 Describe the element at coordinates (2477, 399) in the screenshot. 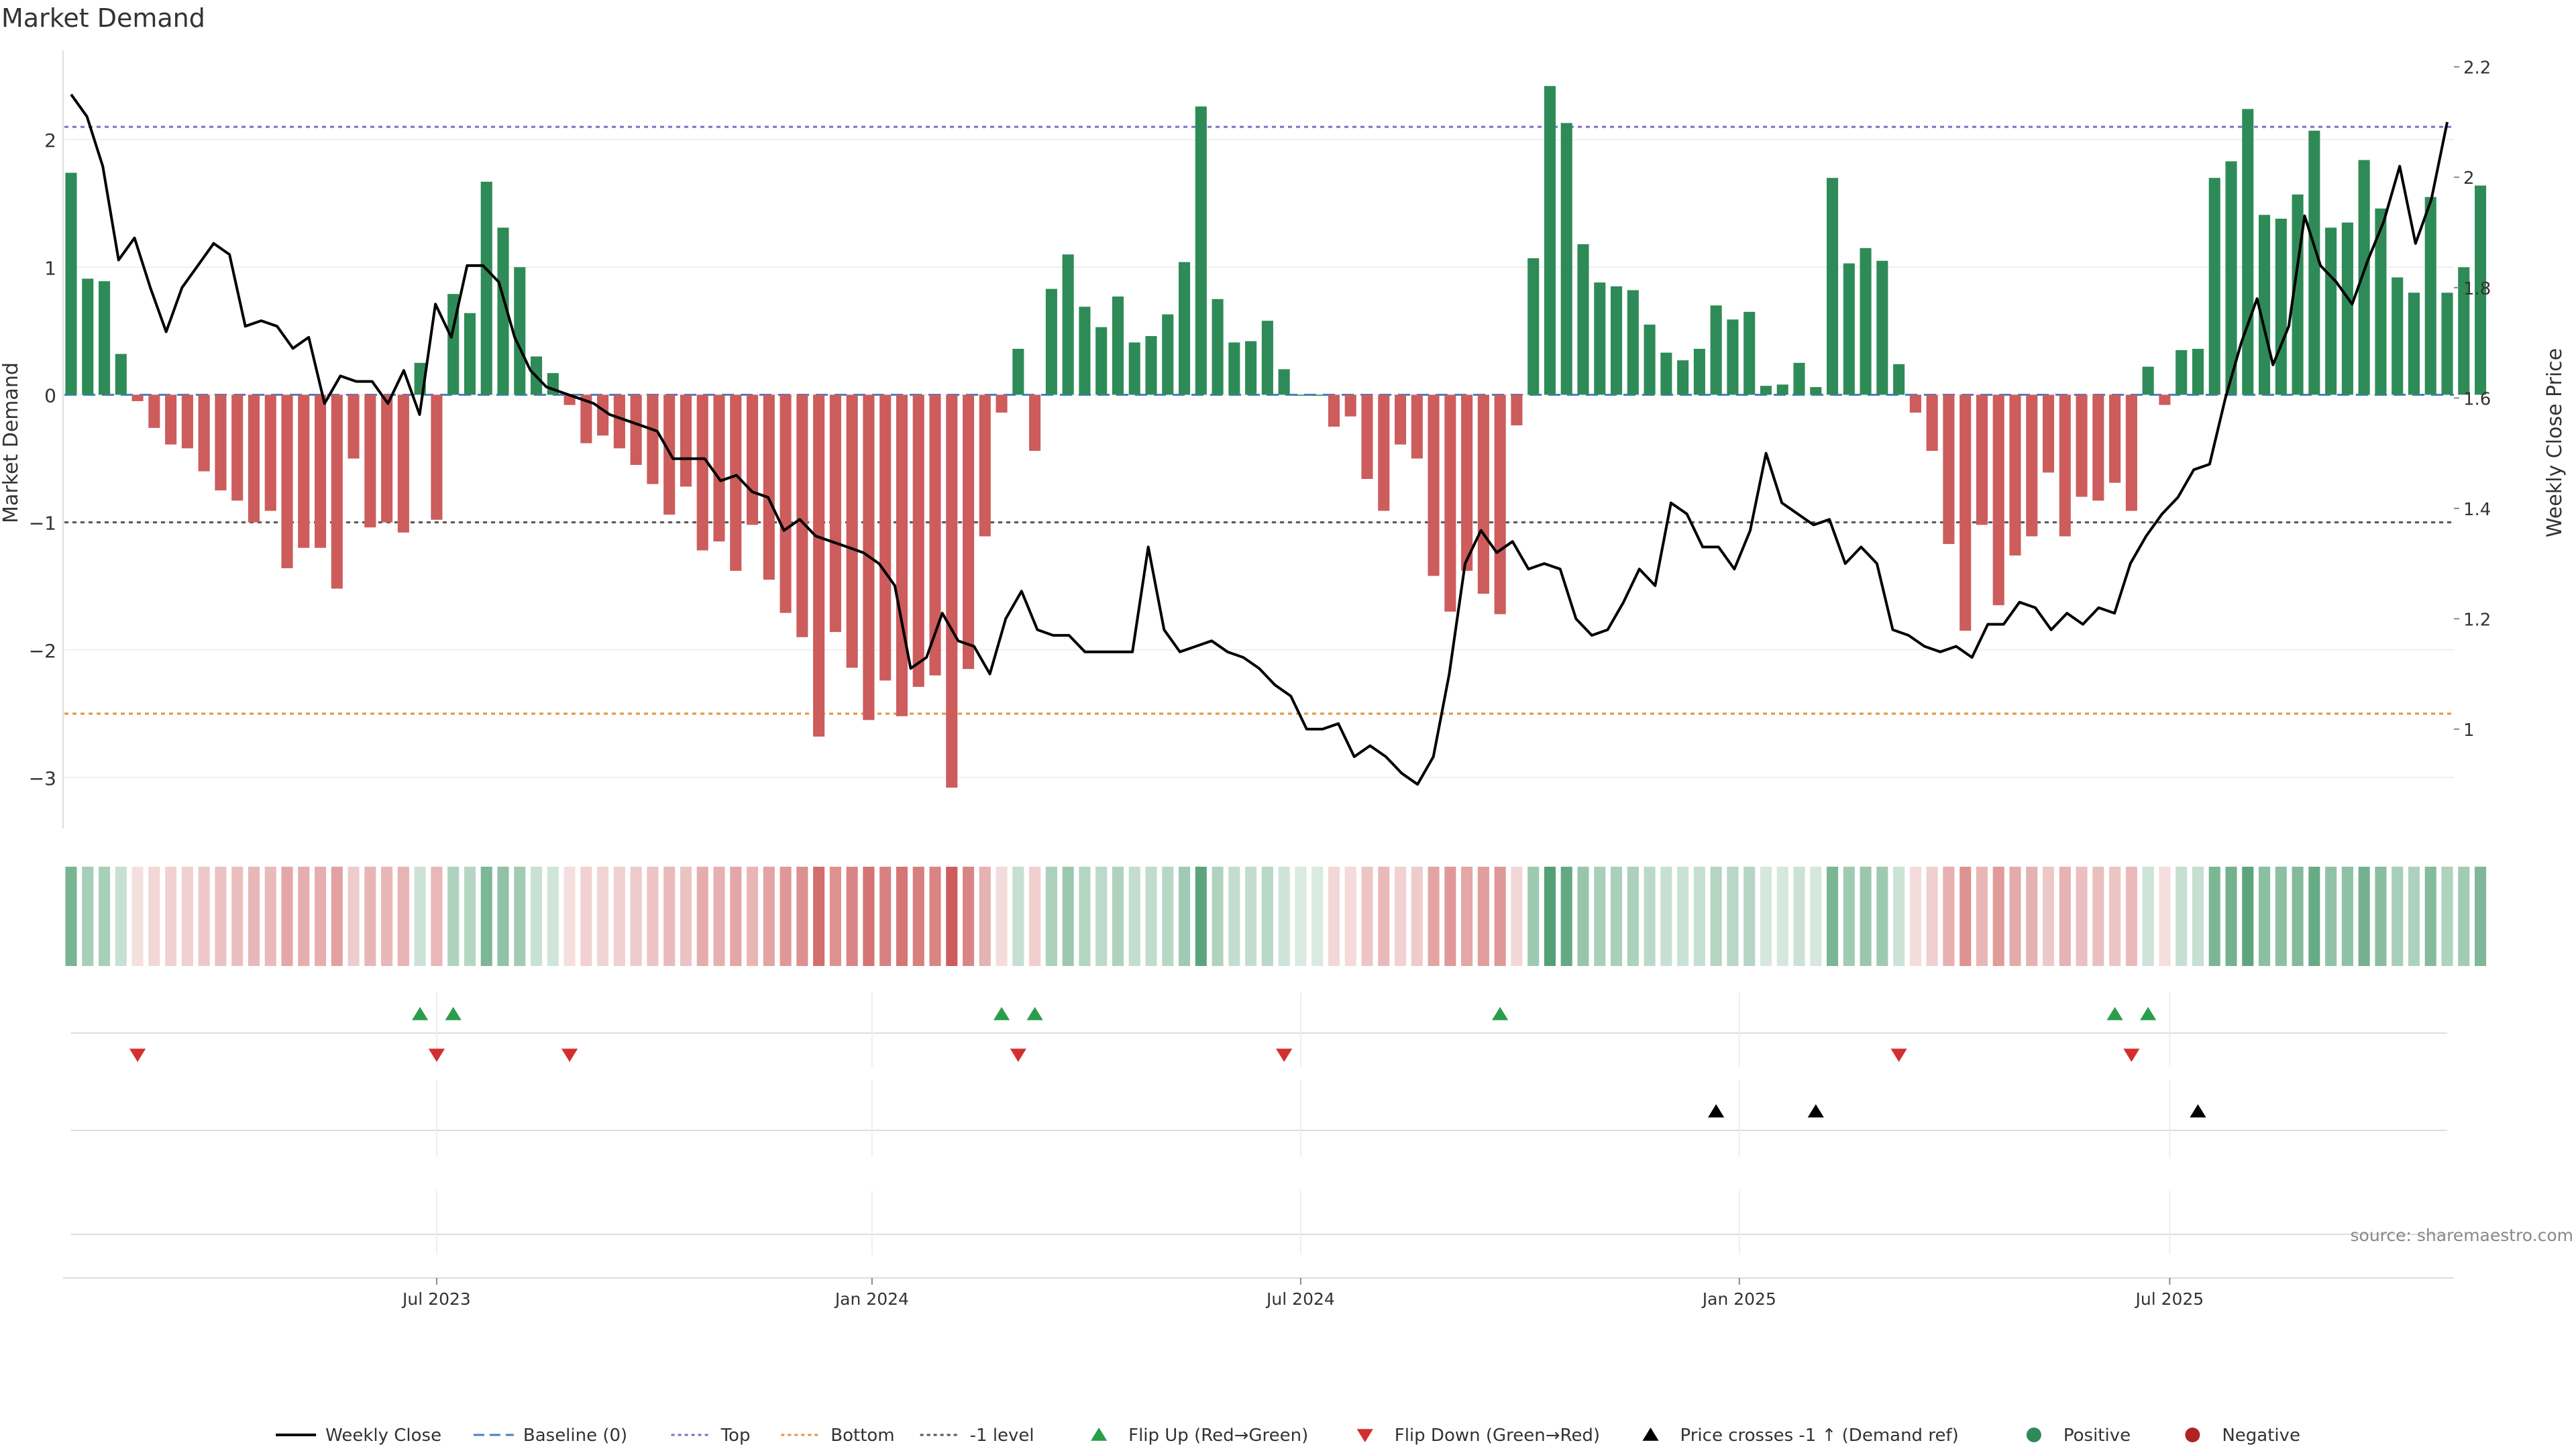

I see `y-tick-label-right: 1.6` at that location.